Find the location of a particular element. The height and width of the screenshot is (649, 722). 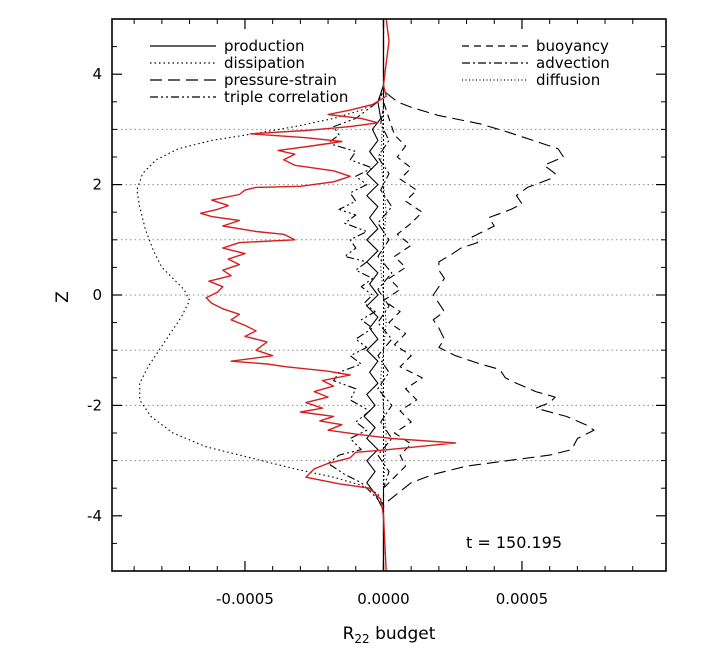

series-line-advection is located at coordinates (385, 295).